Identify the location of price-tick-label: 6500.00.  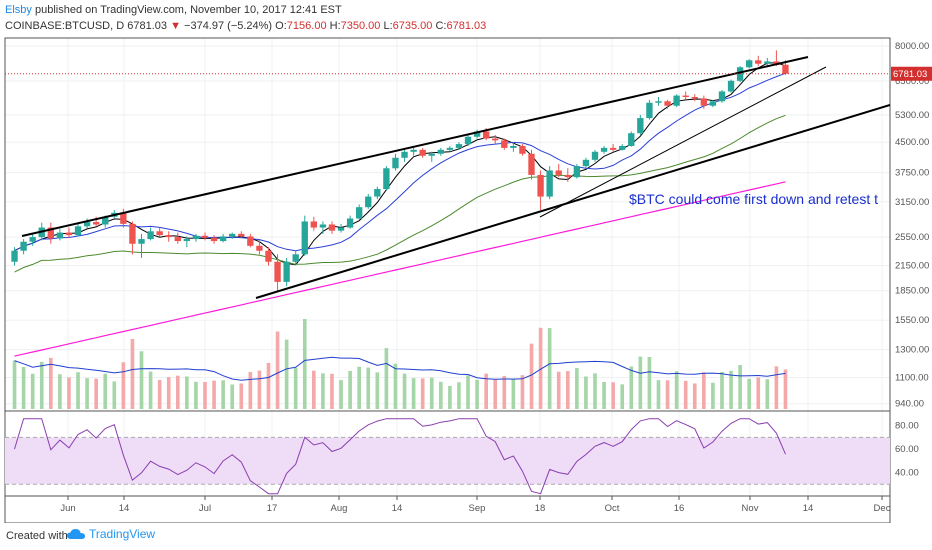
(912, 81).